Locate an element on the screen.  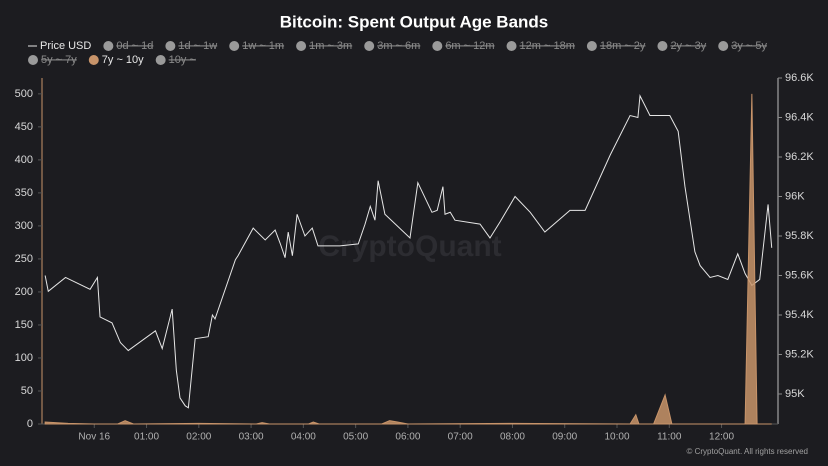
y-tick-label: 0 is located at coordinates (30, 424).